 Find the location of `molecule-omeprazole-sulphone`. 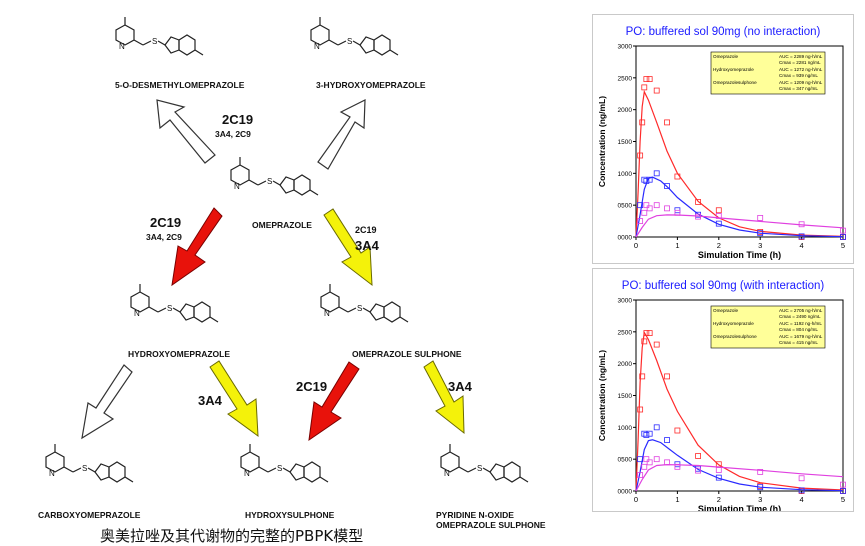

molecule-omeprazole-sulphone is located at coordinates (364, 303).